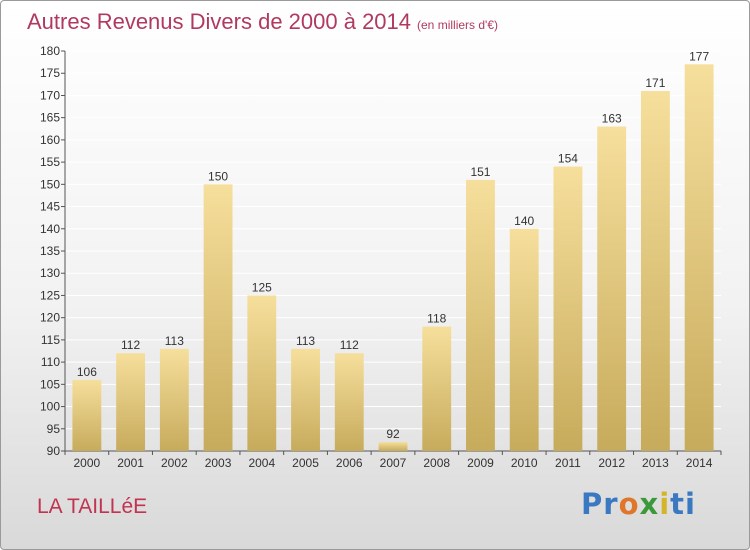 The height and width of the screenshot is (550, 750). What do you see at coordinates (261, 463) in the screenshot?
I see `x-tick-label: 2004` at bounding box center [261, 463].